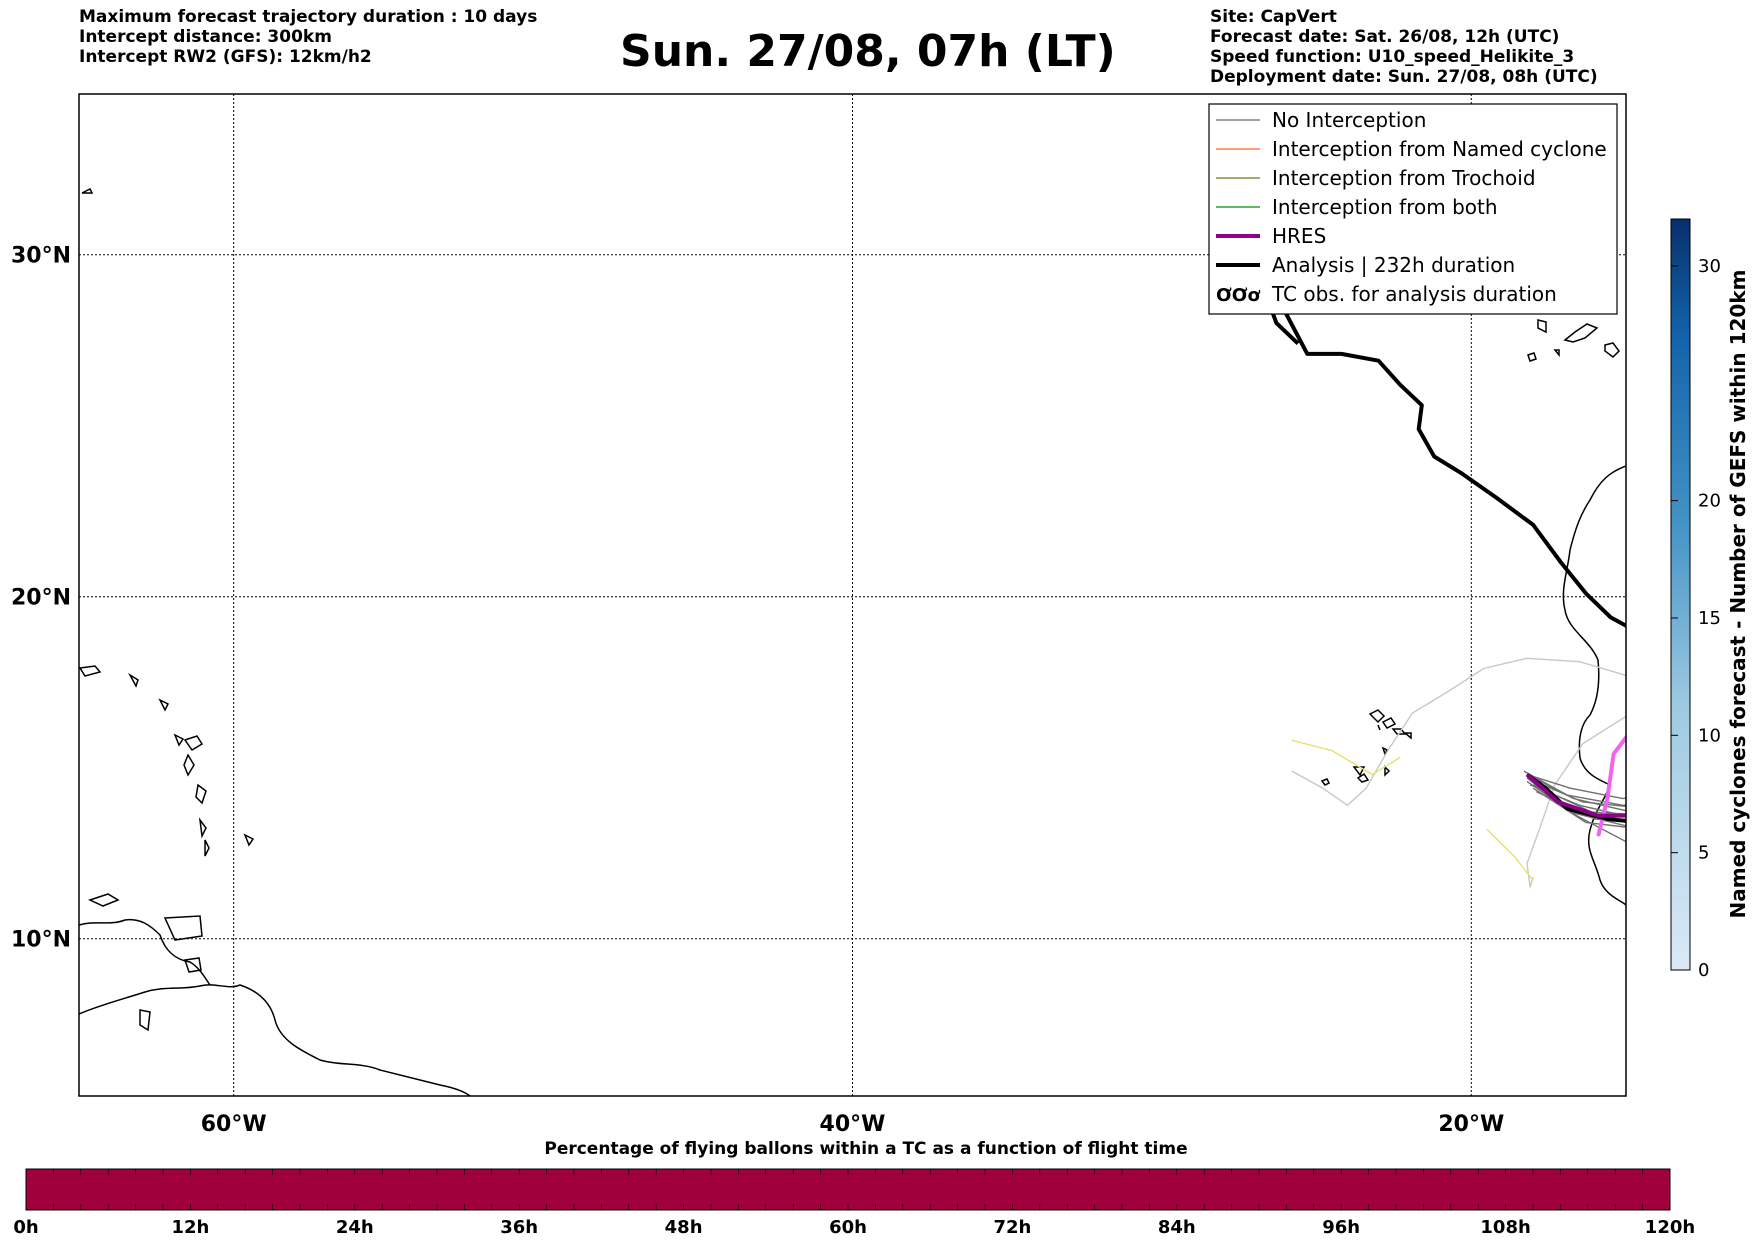  What do you see at coordinates (684, 1227) in the screenshot?
I see `bottom-tick-label: 48h` at bounding box center [684, 1227].